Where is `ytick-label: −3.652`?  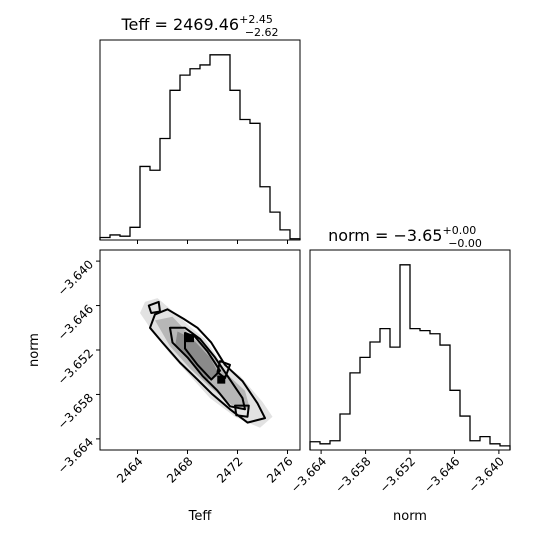 ytick-label: −3.652 is located at coordinates (75, 366).